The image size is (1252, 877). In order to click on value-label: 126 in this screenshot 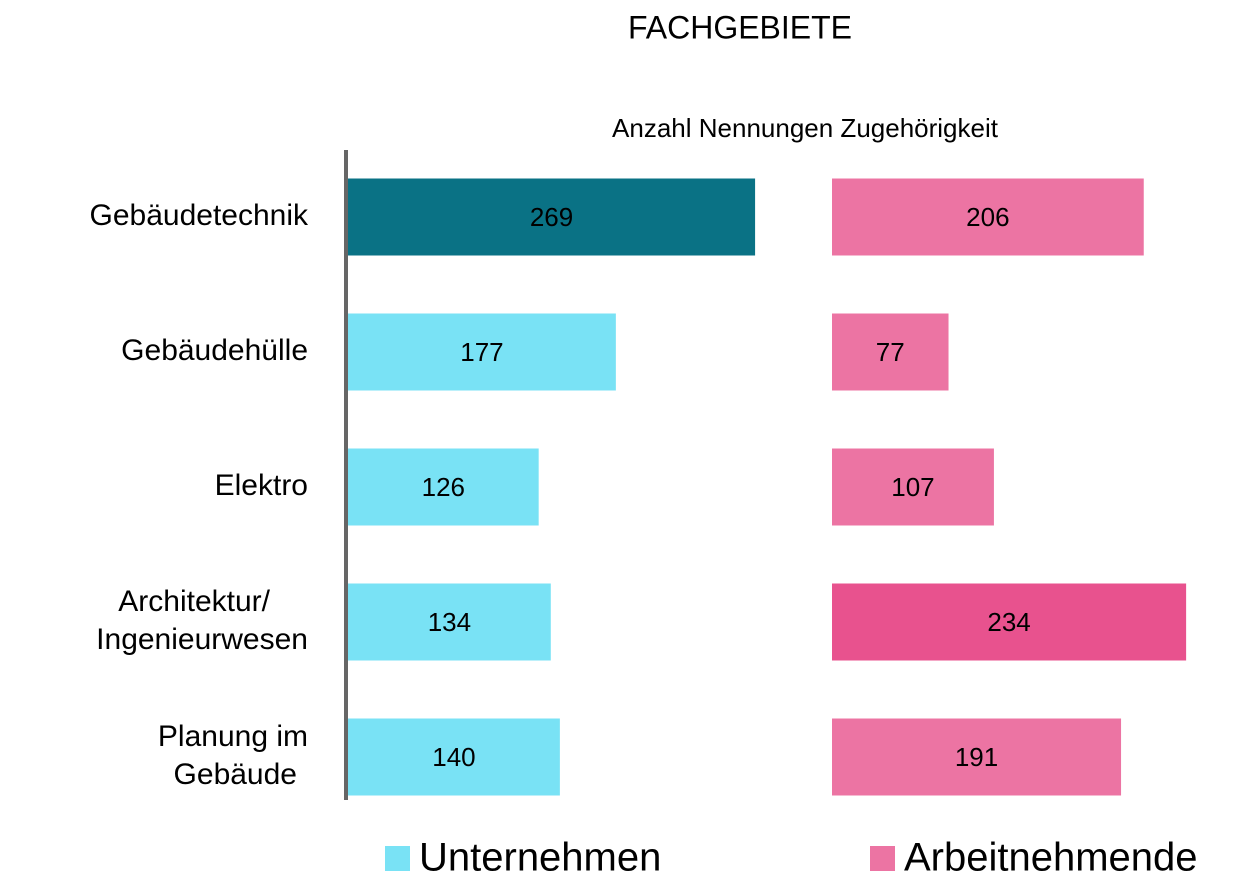, I will do `click(443, 487)`.